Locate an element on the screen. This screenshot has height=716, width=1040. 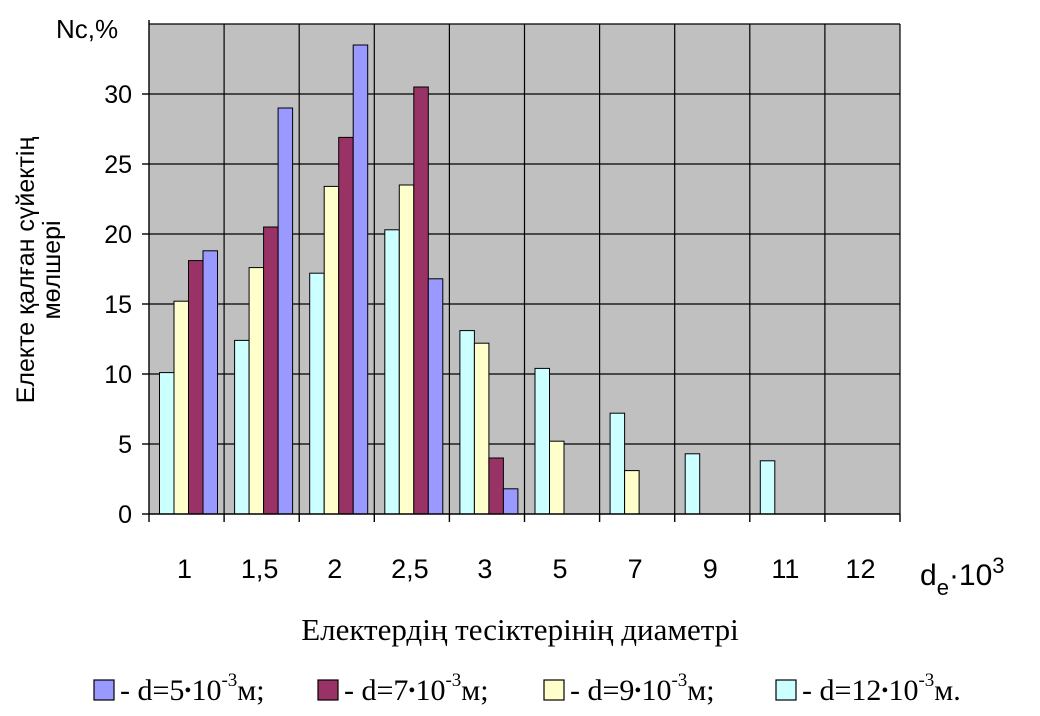
x-title-main: d is located at coordinates (928, 575).